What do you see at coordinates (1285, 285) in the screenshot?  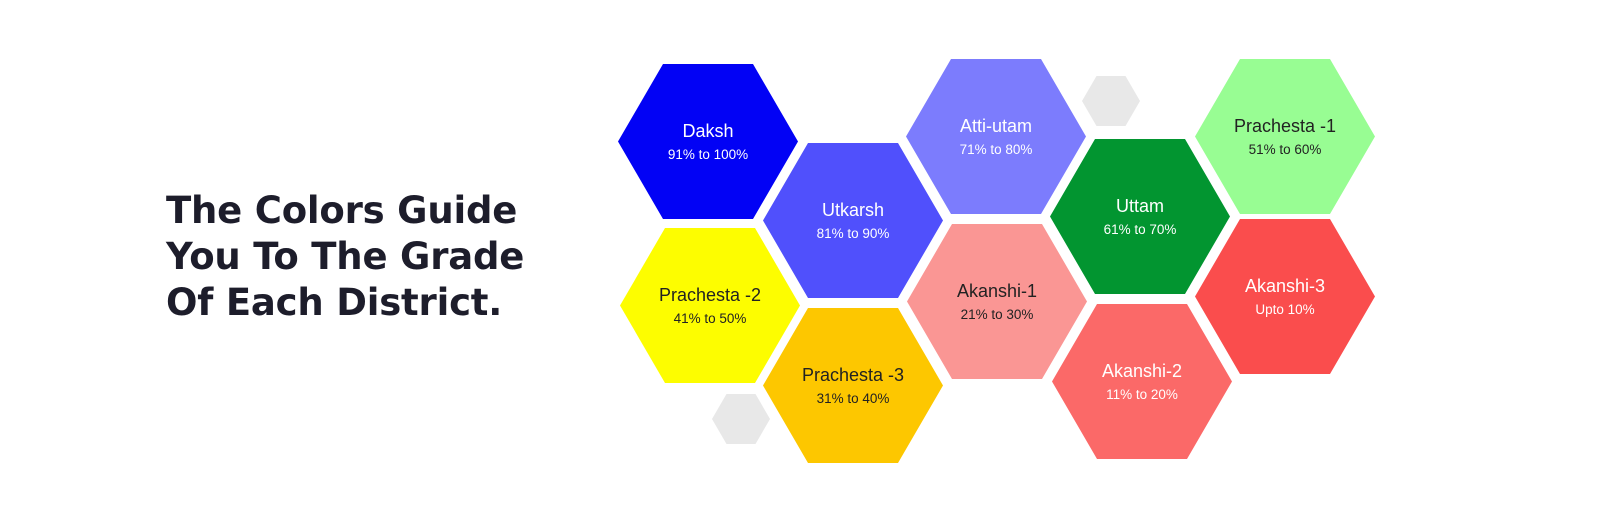 I see `grade-name: Akanshi-3` at bounding box center [1285, 285].